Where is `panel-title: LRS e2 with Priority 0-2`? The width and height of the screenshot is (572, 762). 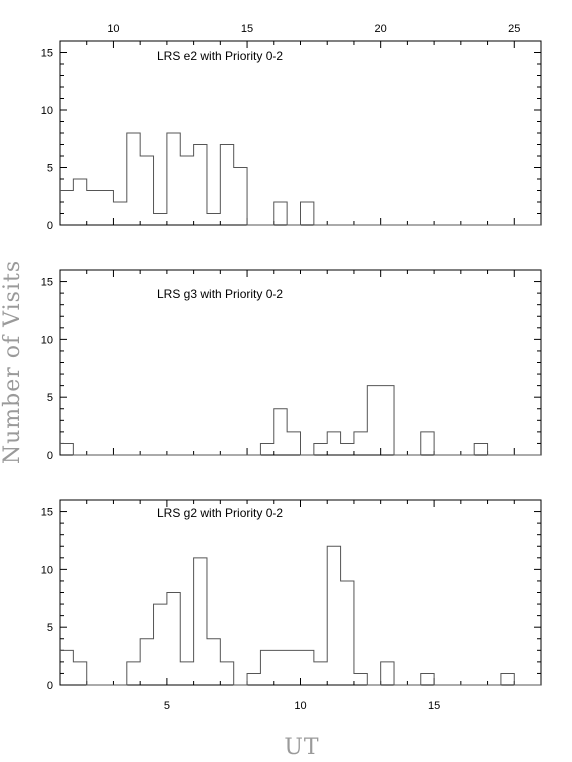 panel-title: LRS e2 with Priority 0-2 is located at coordinates (220, 56).